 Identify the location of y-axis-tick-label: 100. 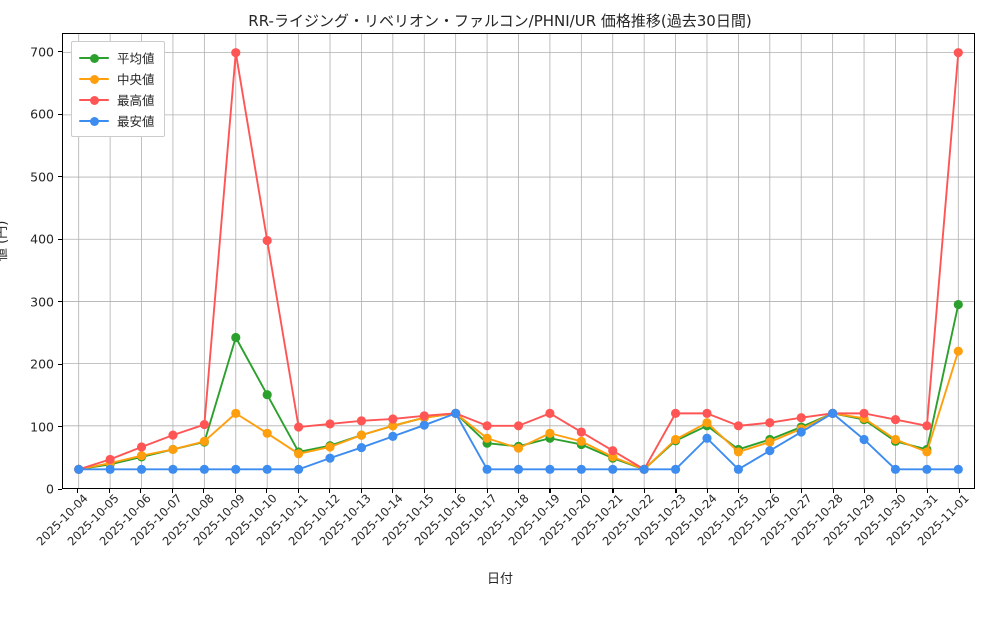
(42, 427).